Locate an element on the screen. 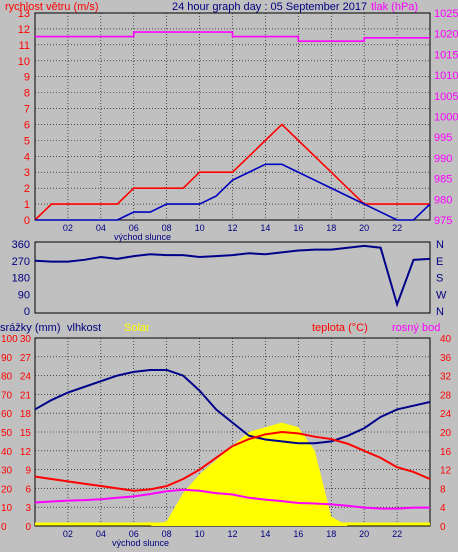 Image resolution: width=458 pixels, height=552 pixels. humidity-tick-label: 100 is located at coordinates (9, 339).